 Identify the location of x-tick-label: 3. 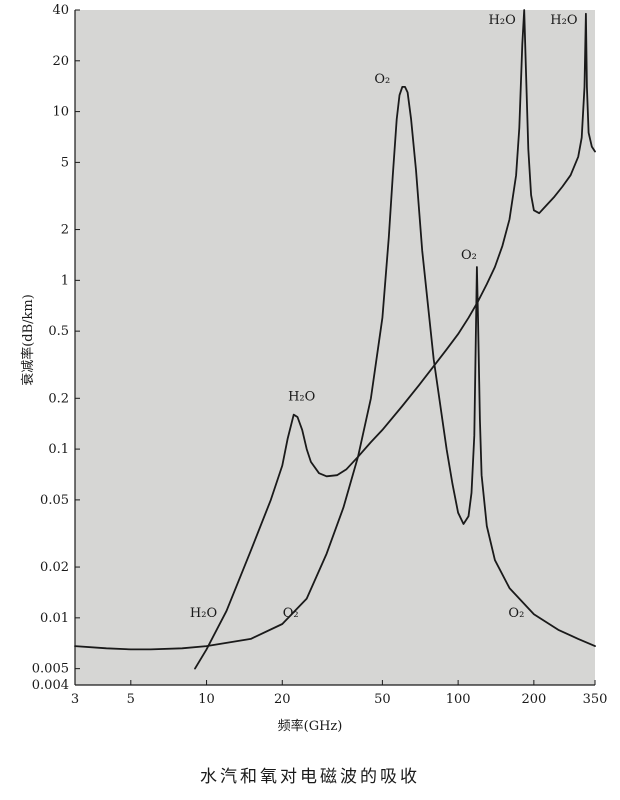
(75, 699).